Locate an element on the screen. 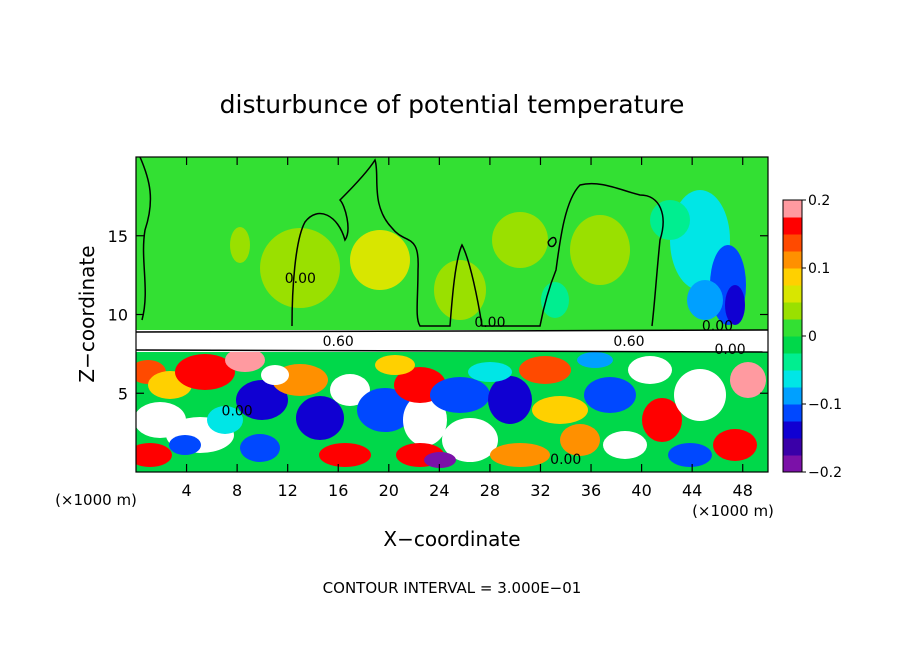 The image size is (904, 654). y-tick-label: 5 is located at coordinates (123, 393).